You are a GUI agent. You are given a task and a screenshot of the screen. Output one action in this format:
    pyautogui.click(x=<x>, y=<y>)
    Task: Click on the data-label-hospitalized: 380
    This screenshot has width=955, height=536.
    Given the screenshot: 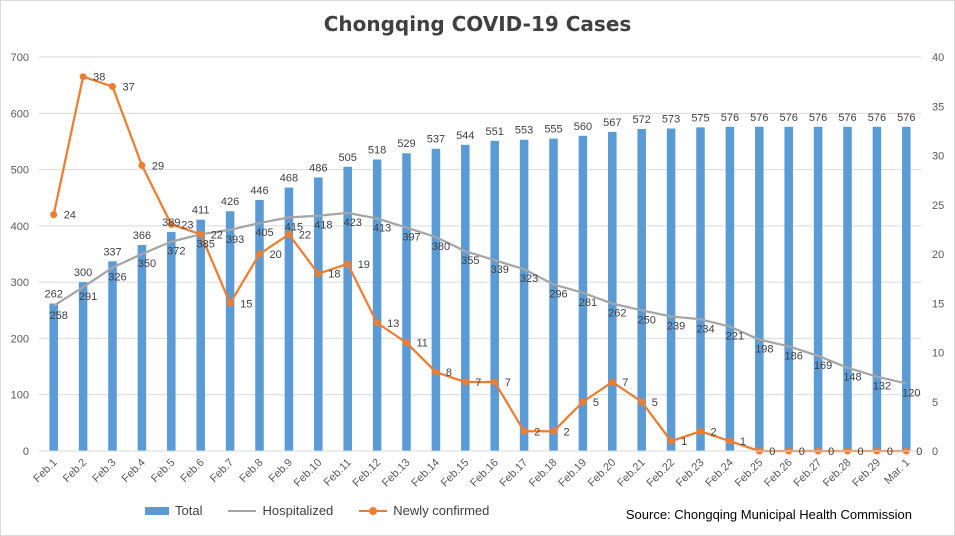 What is the action you would take?
    pyautogui.click(x=441, y=247)
    